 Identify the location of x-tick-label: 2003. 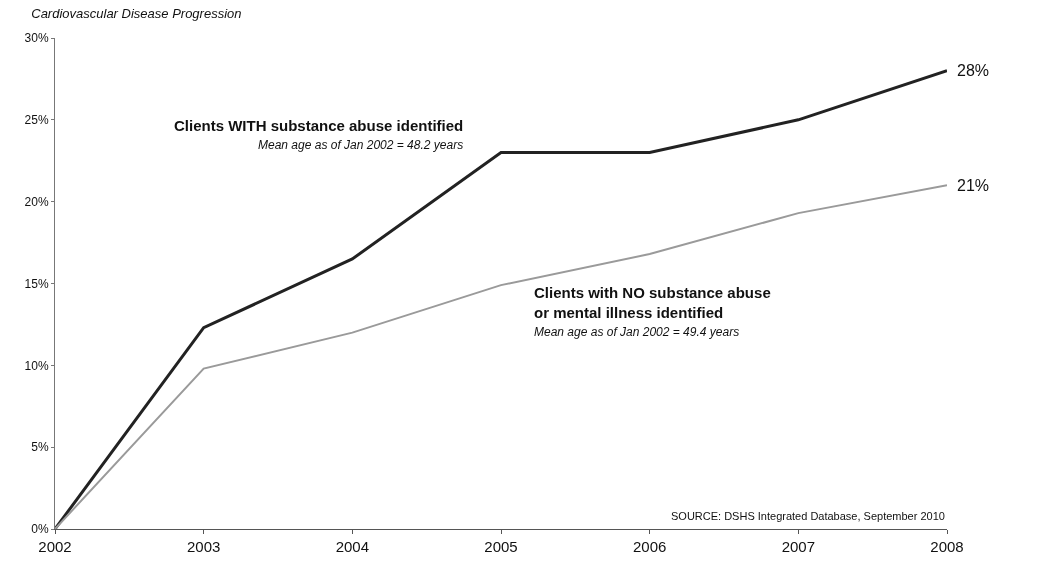
(203, 546).